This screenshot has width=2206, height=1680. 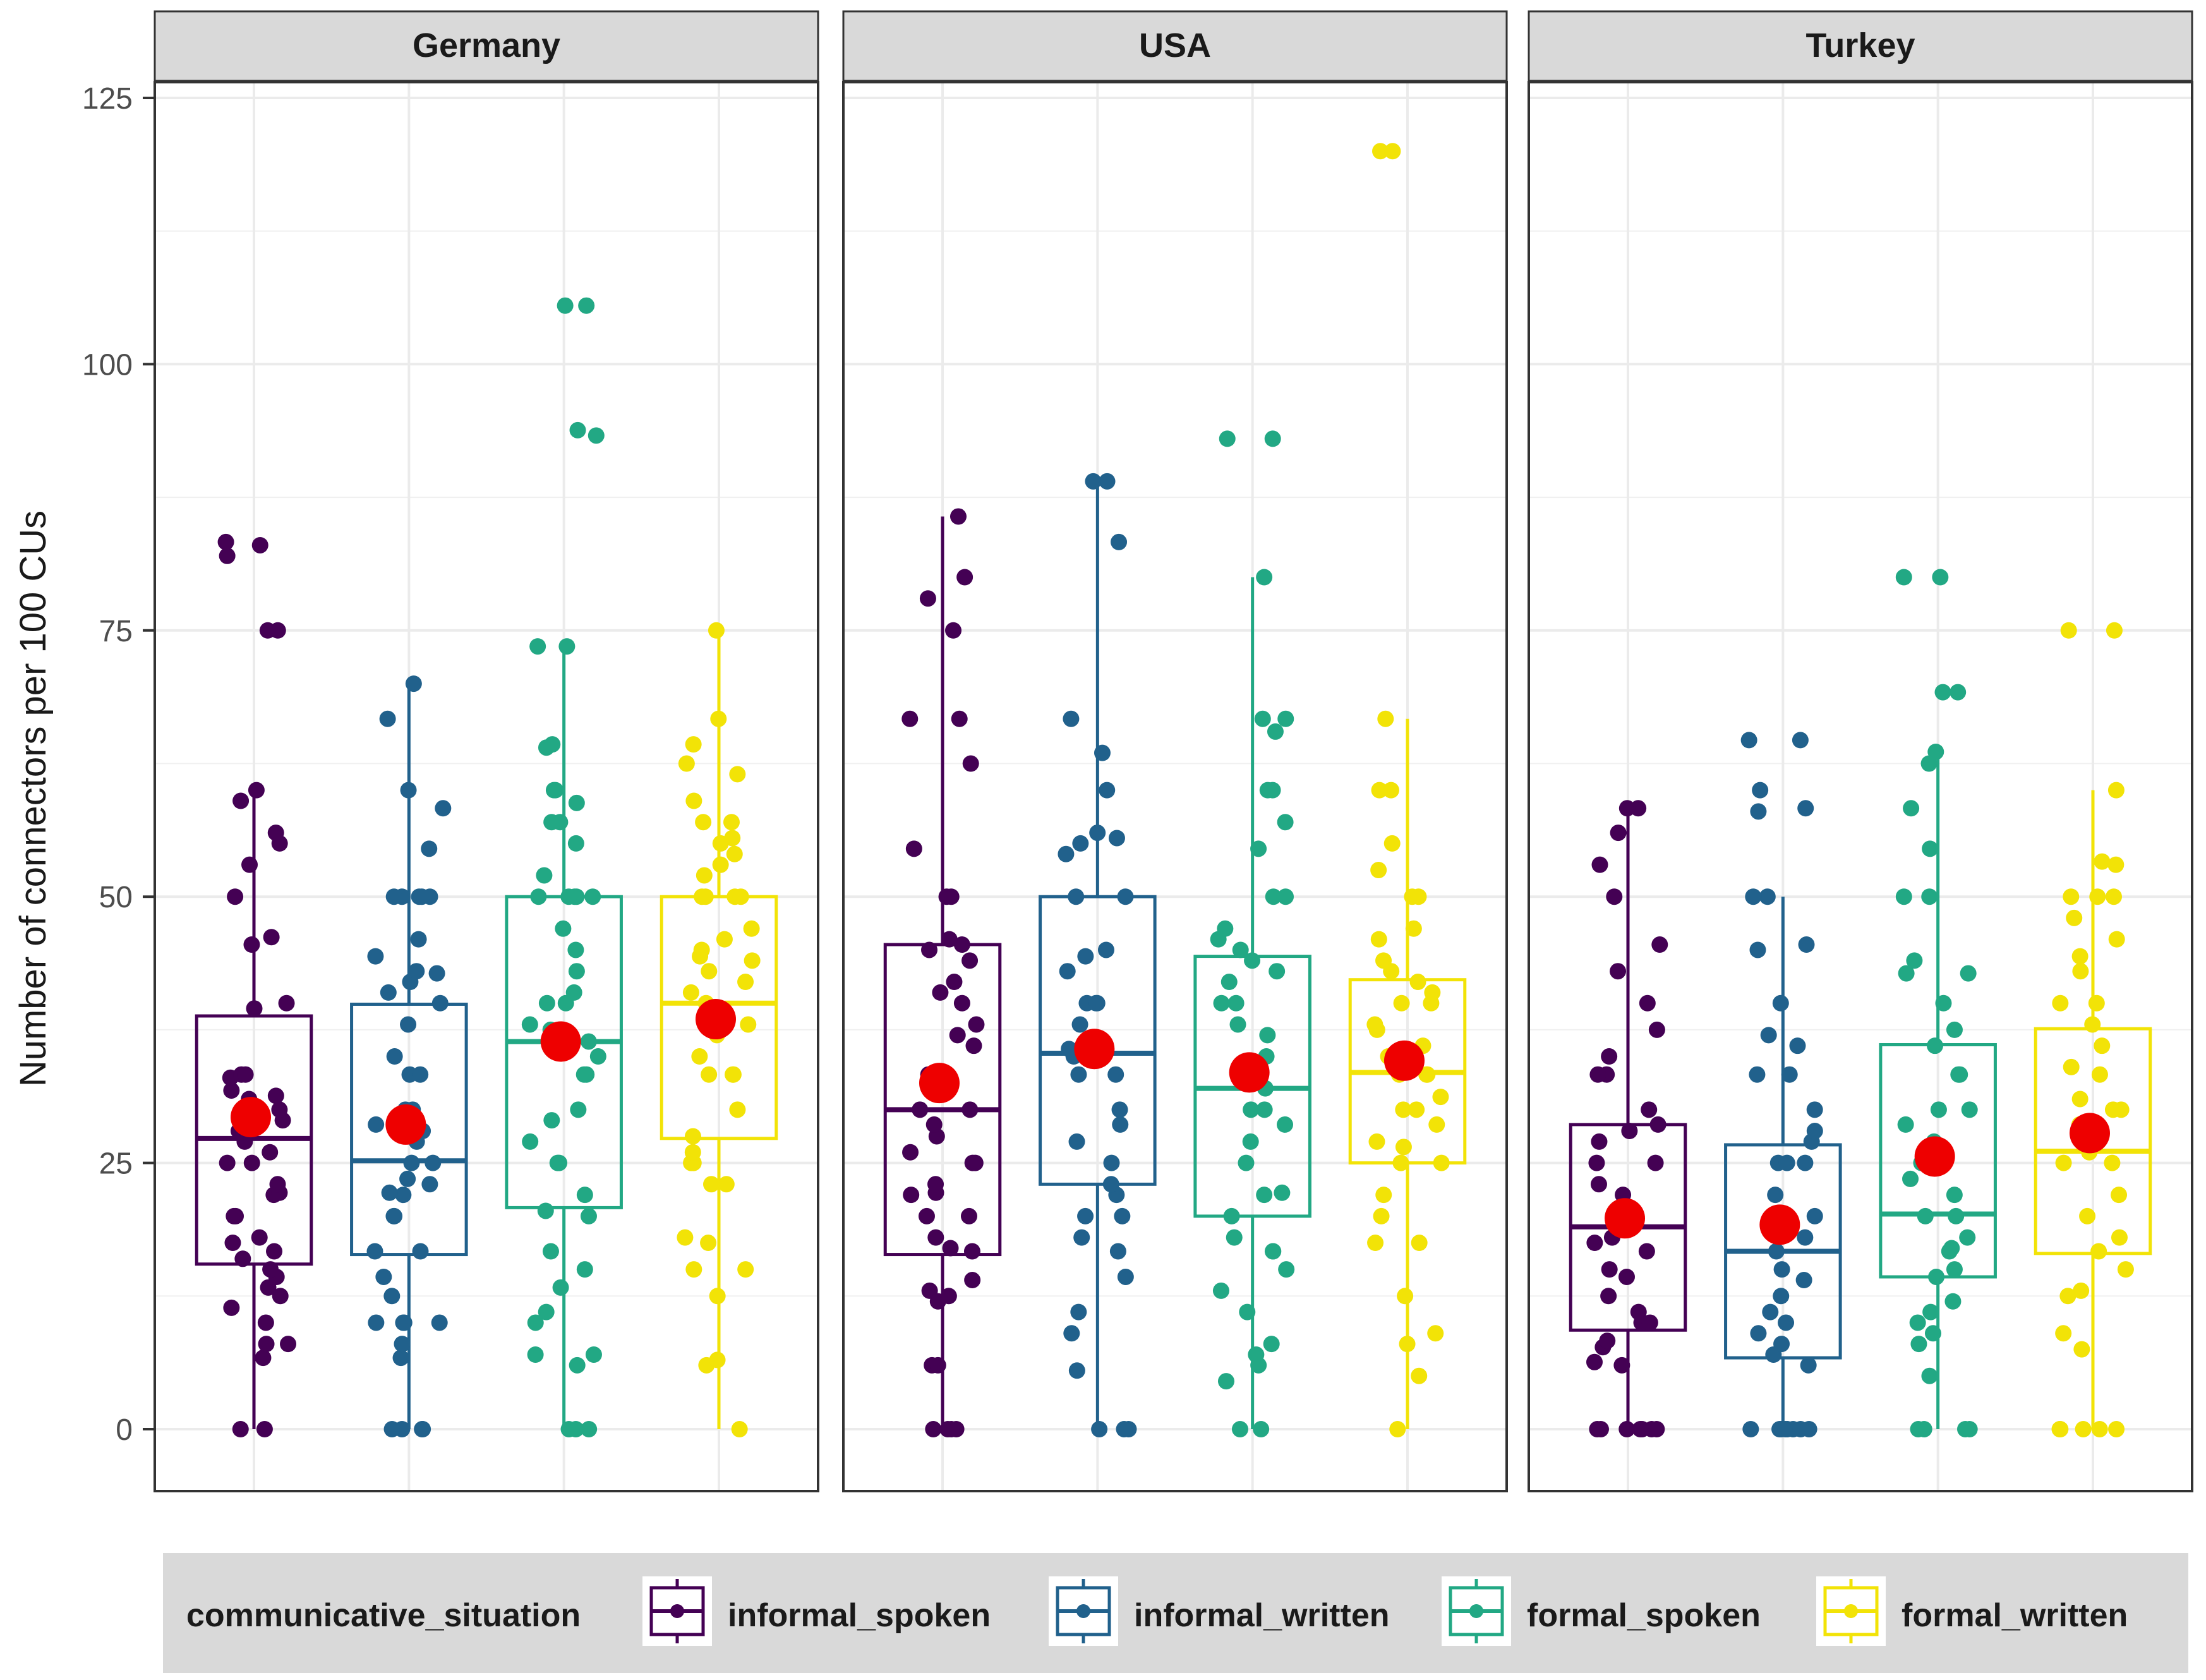 What do you see at coordinates (1860, 46) in the screenshot?
I see `facet-strip` at bounding box center [1860, 46].